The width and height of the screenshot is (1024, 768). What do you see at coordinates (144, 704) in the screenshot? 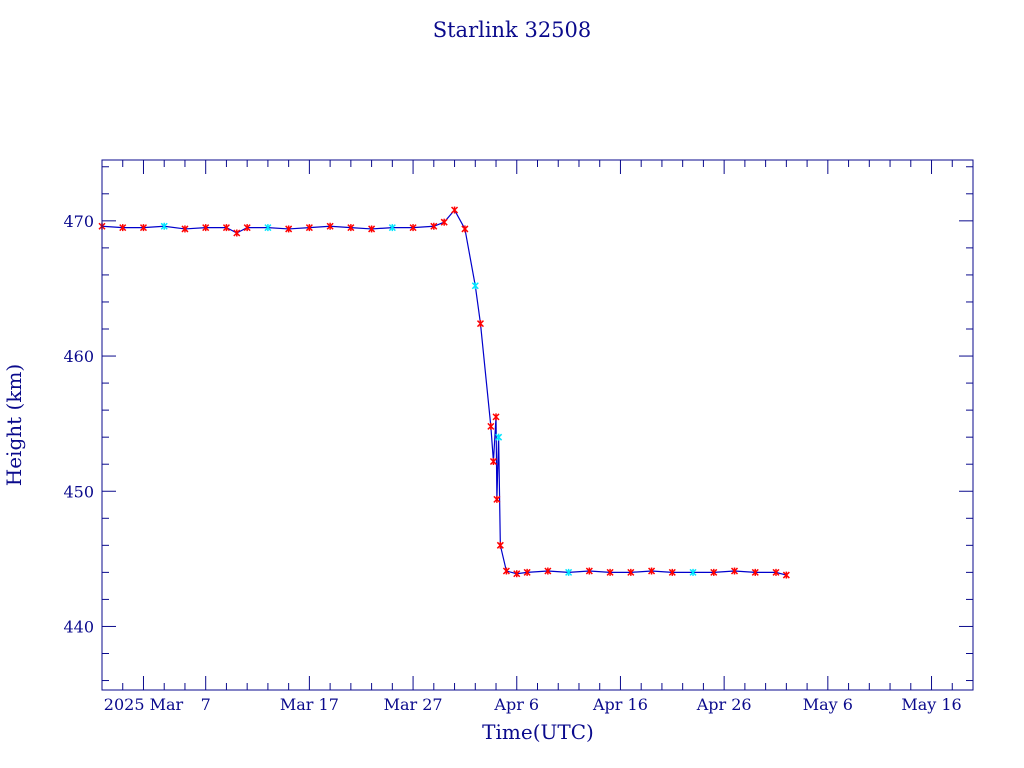
I see `x-tick-label: 2025 Mar` at bounding box center [144, 704].